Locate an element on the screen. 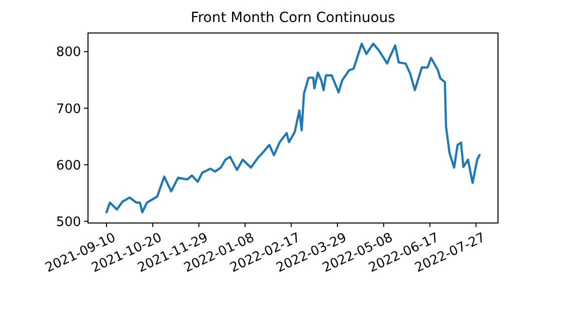 The width and height of the screenshot is (567, 320). y-tick-label: 800 is located at coordinates (68, 52).